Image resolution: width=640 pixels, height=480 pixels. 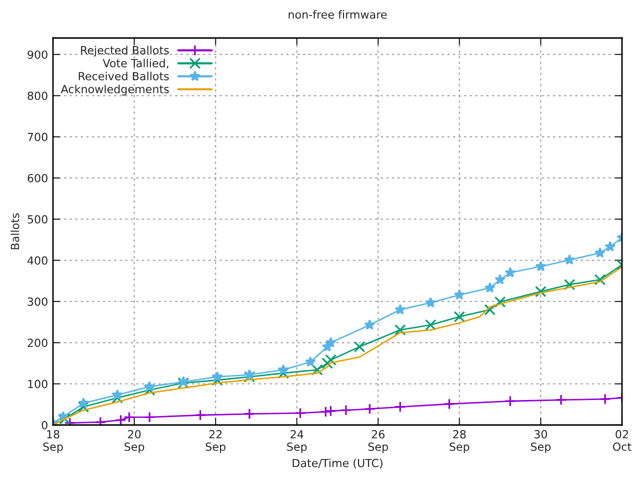 What do you see at coordinates (134, 442) in the screenshot?
I see `x-tick-label: 20 Sep` at bounding box center [134, 442].